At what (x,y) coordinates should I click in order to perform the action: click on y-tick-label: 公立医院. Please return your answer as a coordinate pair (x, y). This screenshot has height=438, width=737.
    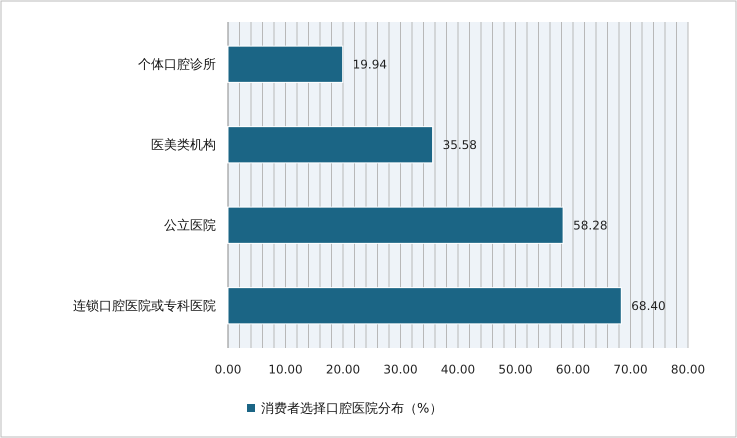
    Looking at the image, I should click on (190, 225).